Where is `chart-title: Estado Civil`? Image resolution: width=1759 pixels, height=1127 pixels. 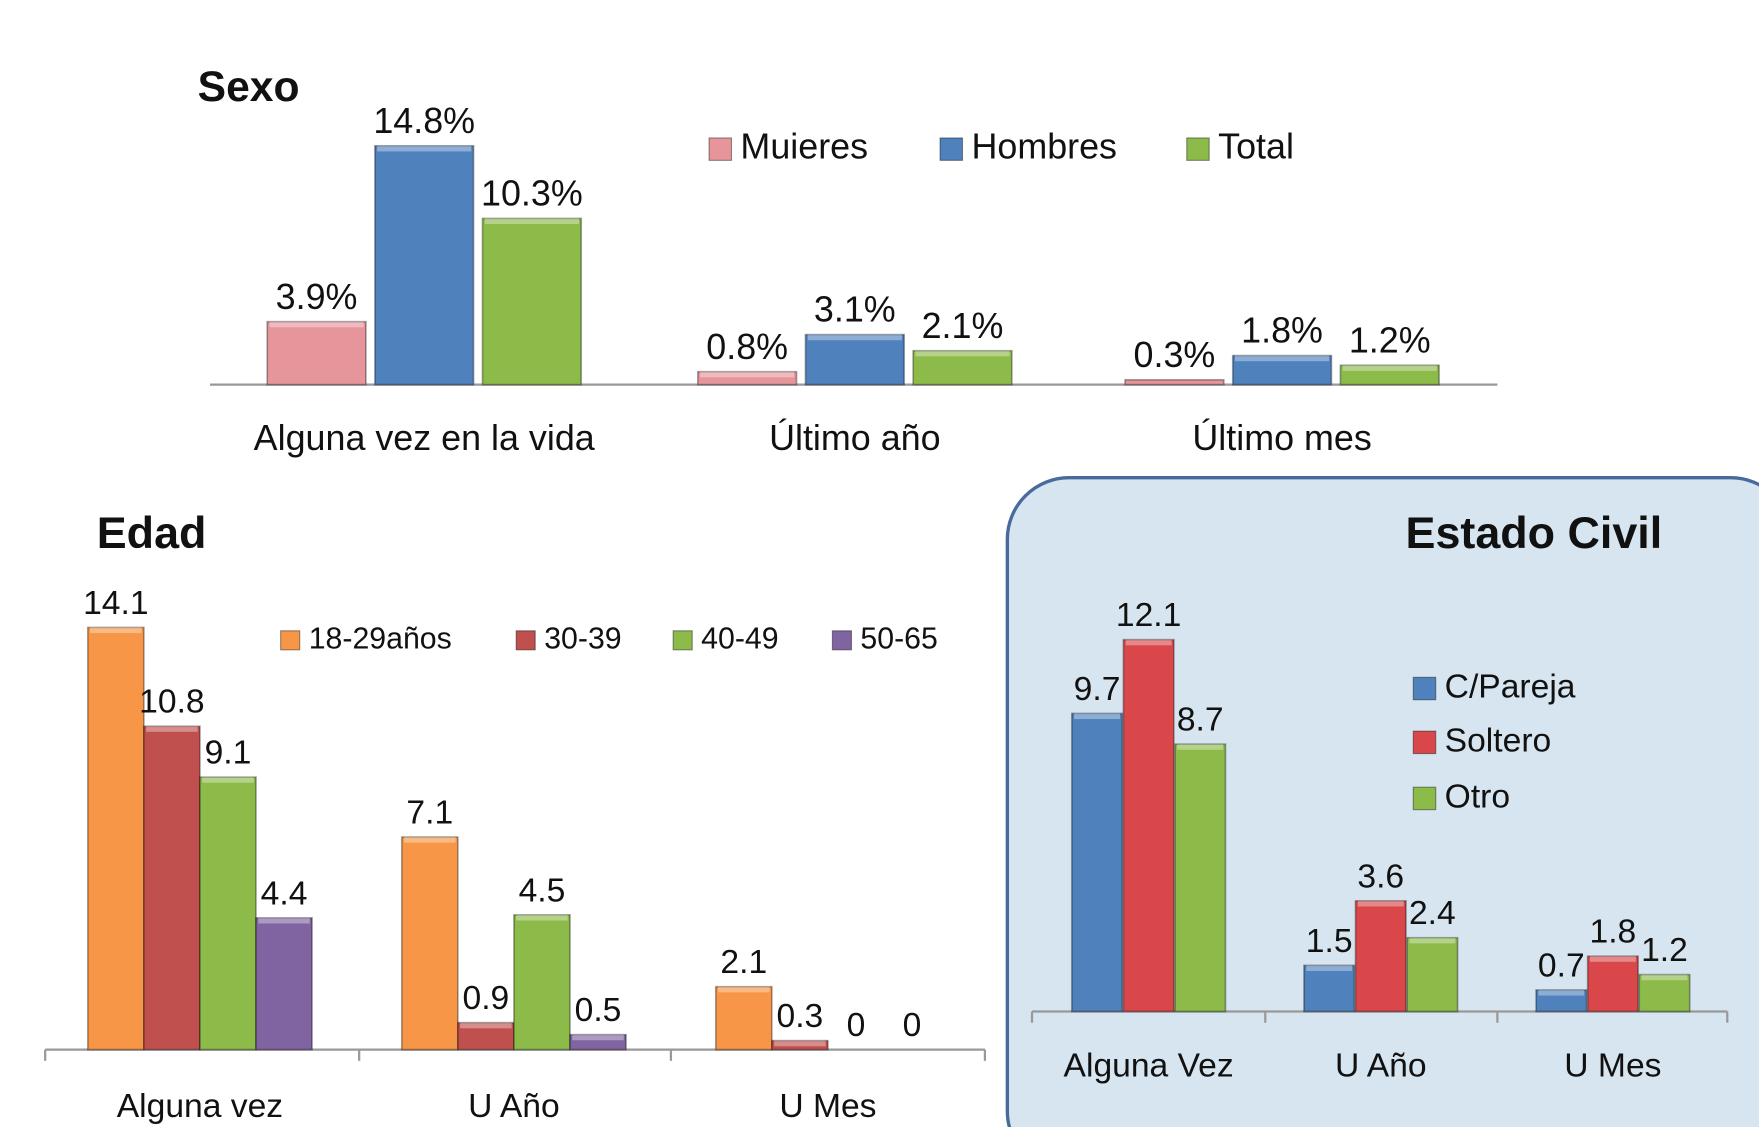
chart-title: Estado Civil is located at coordinates (1534, 532).